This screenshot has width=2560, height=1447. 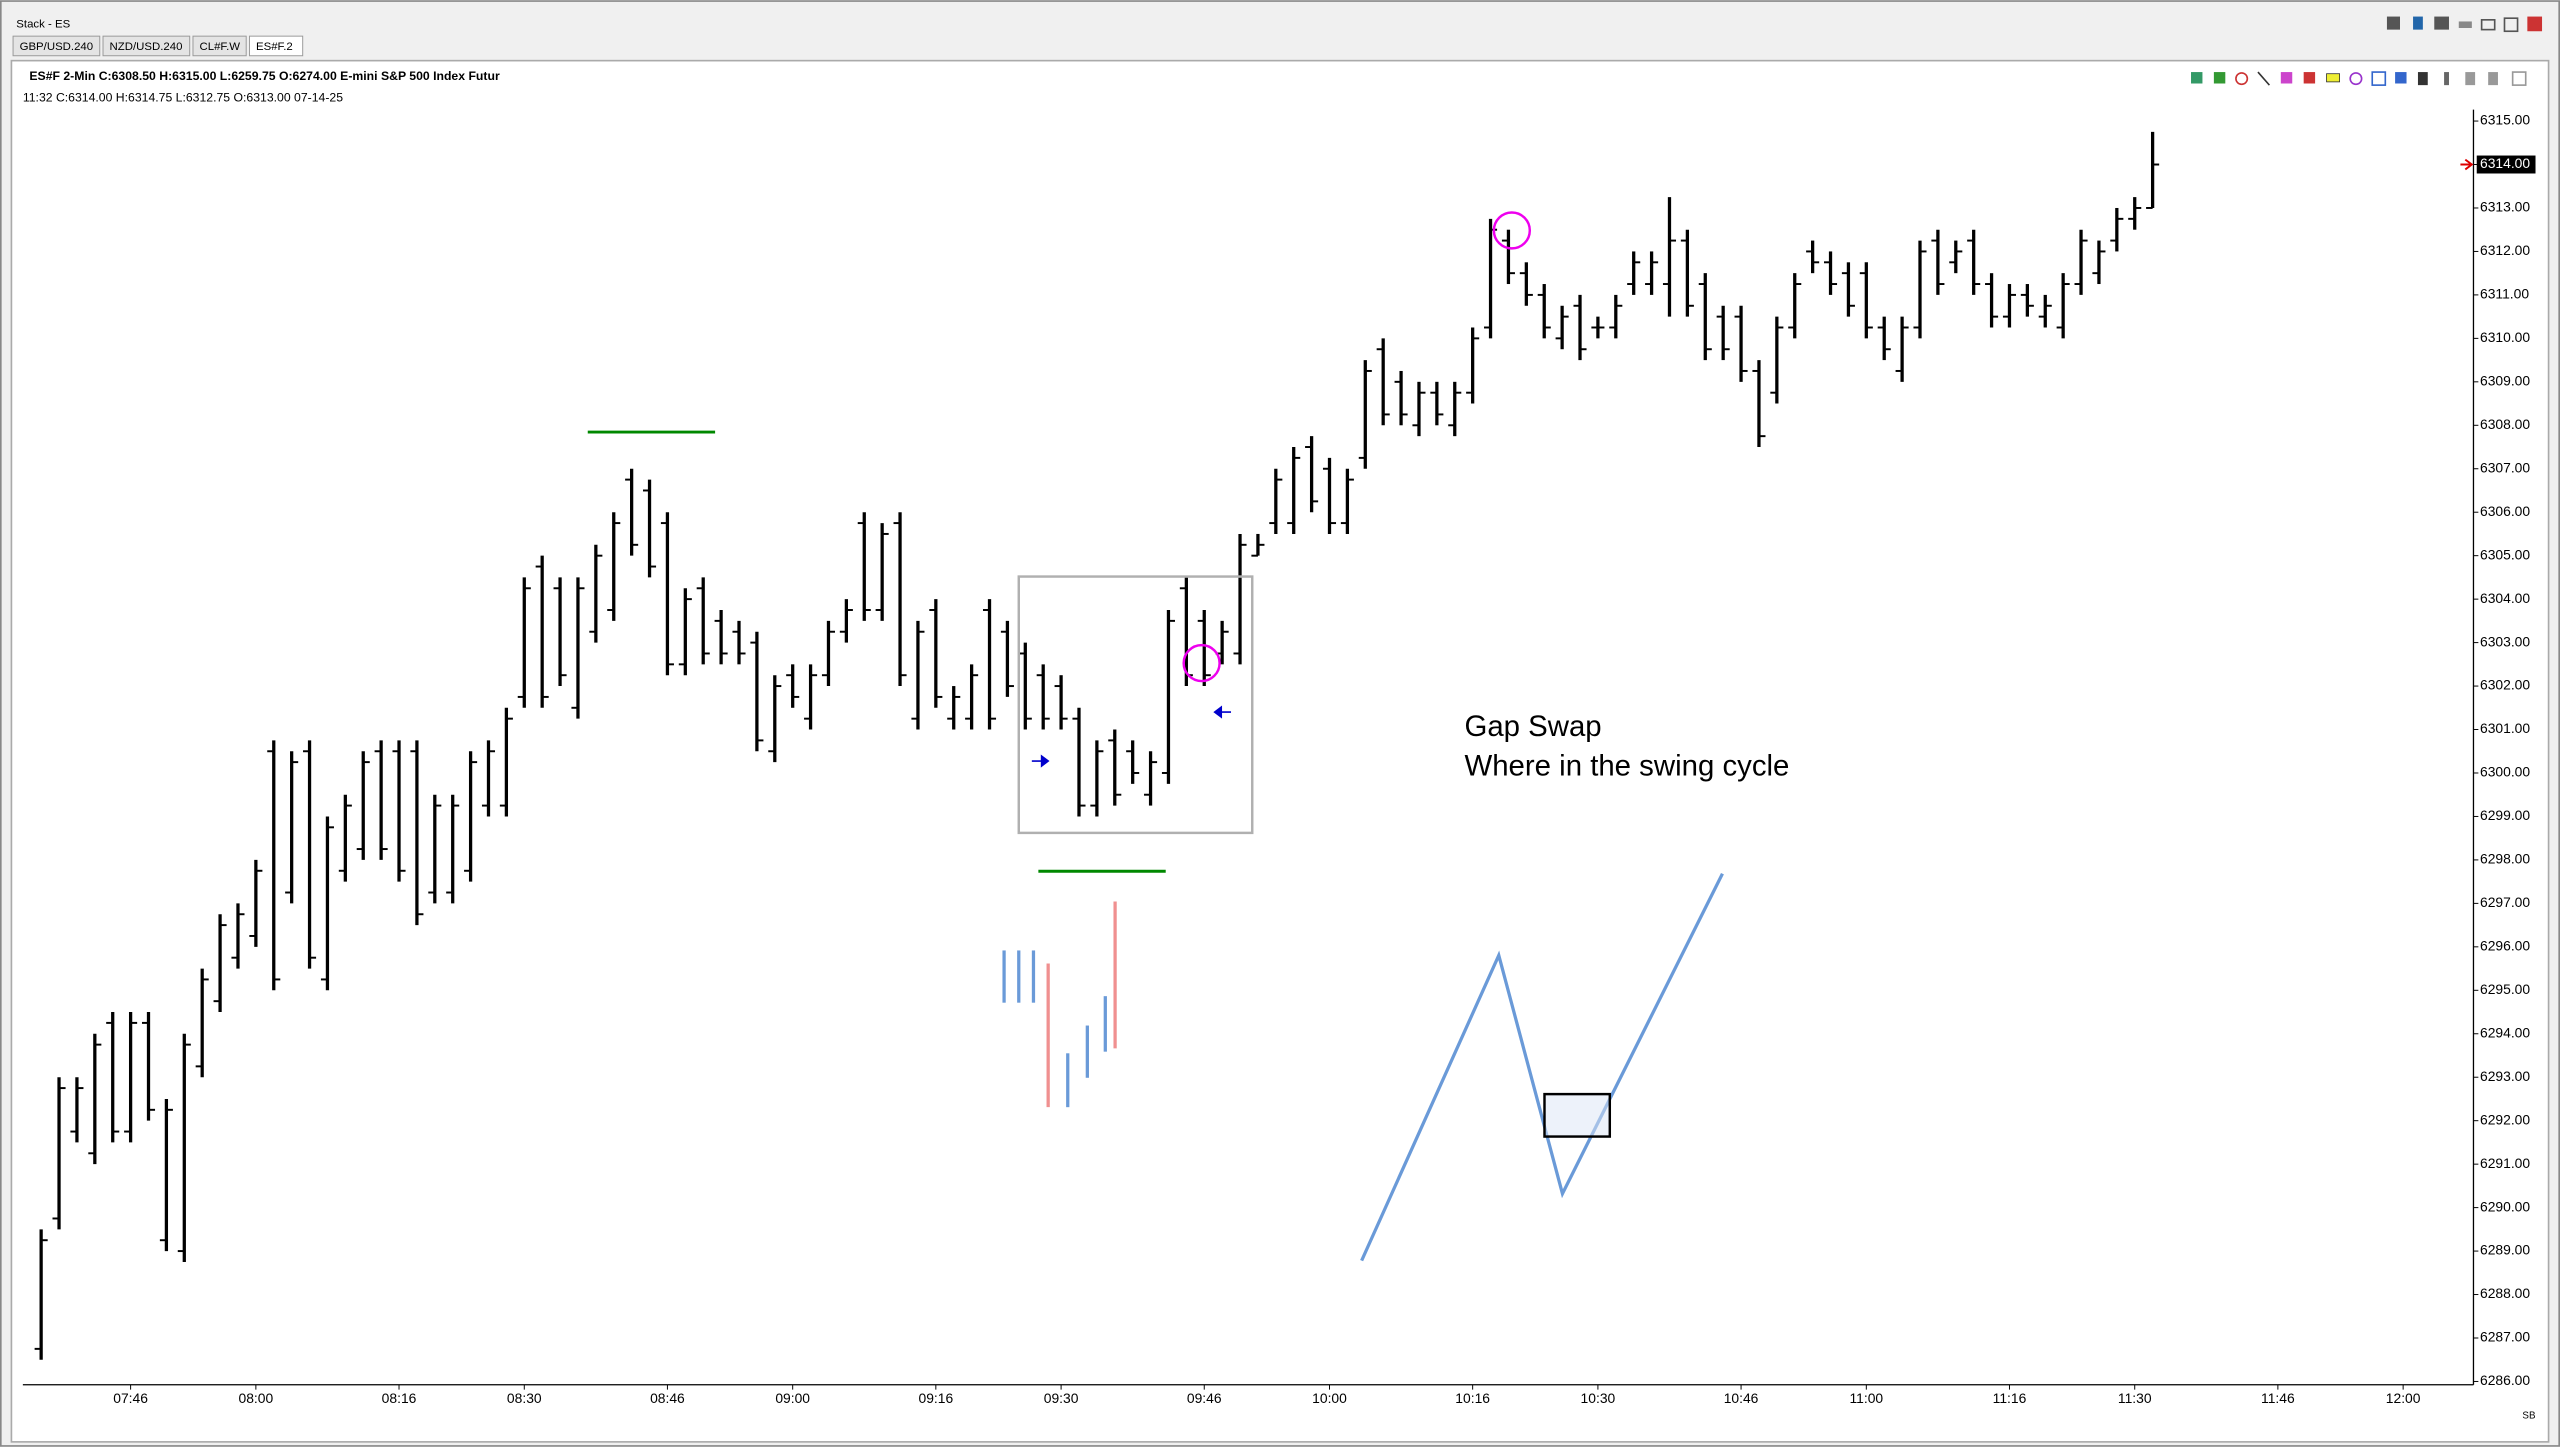 What do you see at coordinates (1059, 1004) in the screenshot?
I see `schematic-bars` at bounding box center [1059, 1004].